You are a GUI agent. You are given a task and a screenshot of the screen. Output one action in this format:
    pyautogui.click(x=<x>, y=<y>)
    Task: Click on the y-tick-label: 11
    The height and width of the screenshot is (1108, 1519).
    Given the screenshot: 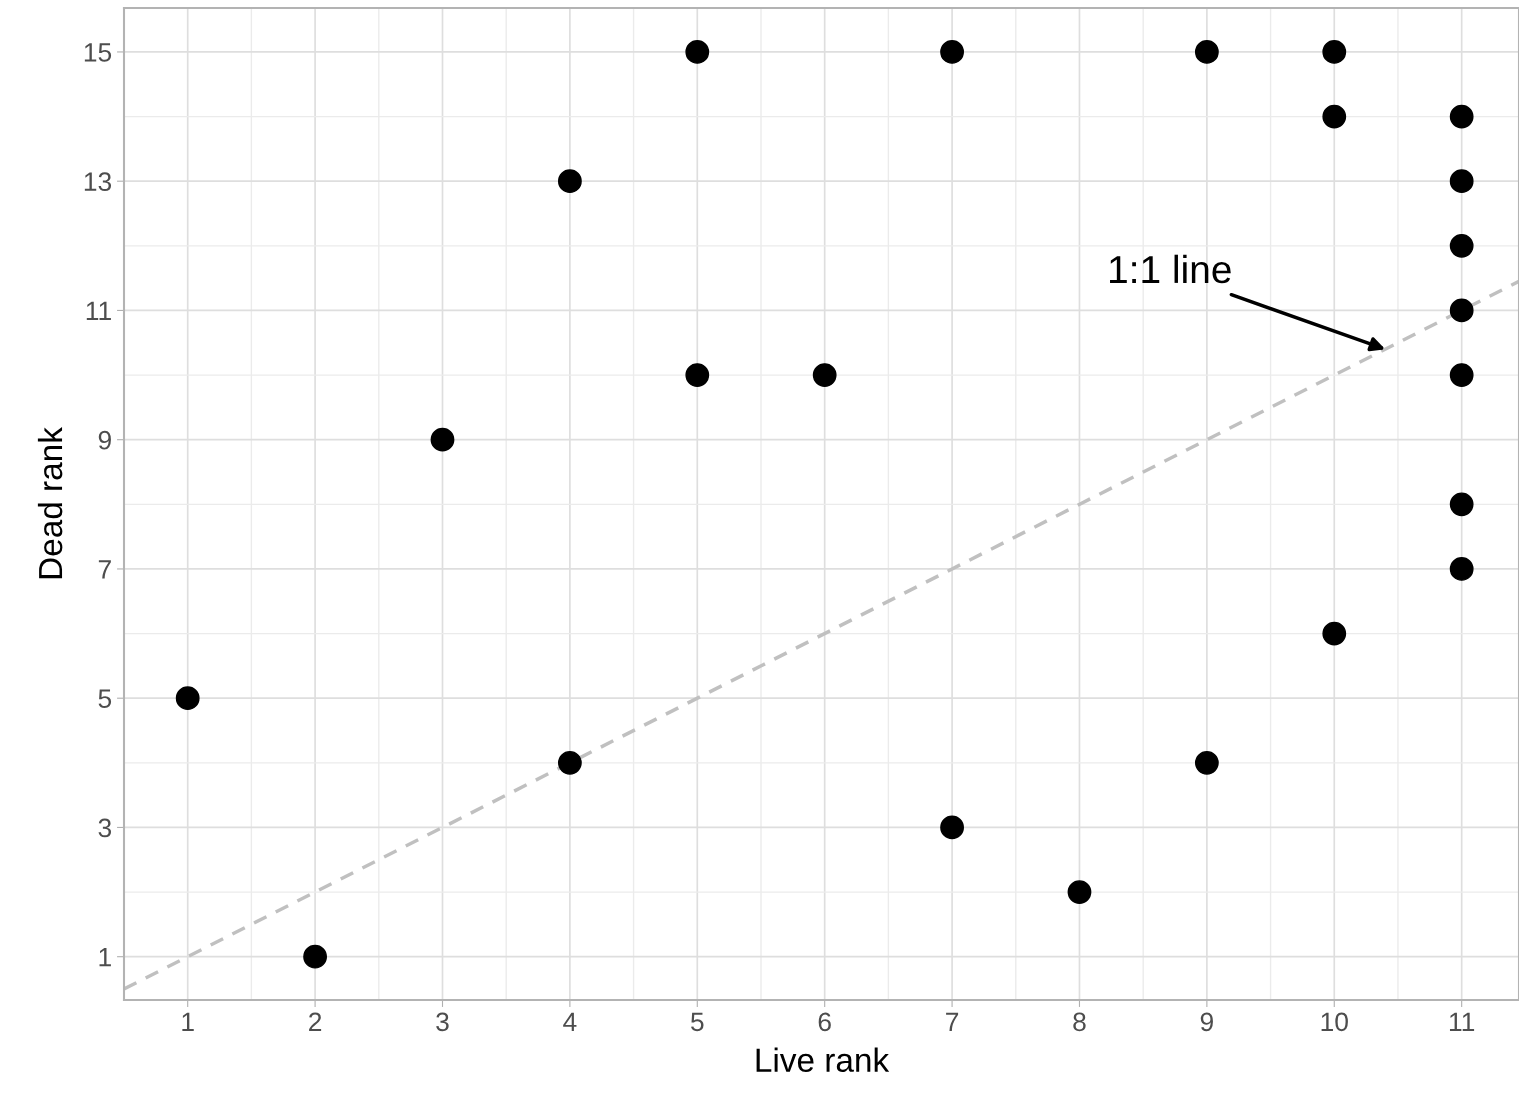 What is the action you would take?
    pyautogui.click(x=98, y=311)
    